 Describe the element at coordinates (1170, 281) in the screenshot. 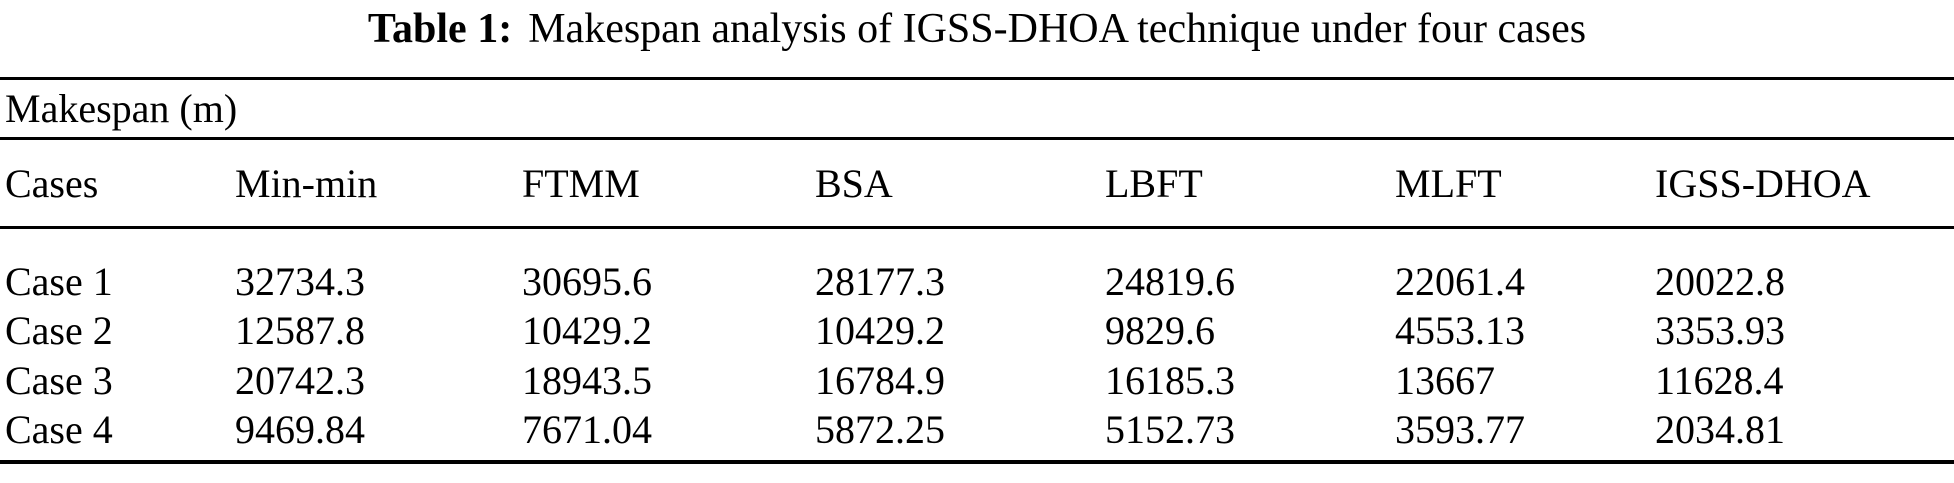

I see `table-cell: 24819.6` at that location.